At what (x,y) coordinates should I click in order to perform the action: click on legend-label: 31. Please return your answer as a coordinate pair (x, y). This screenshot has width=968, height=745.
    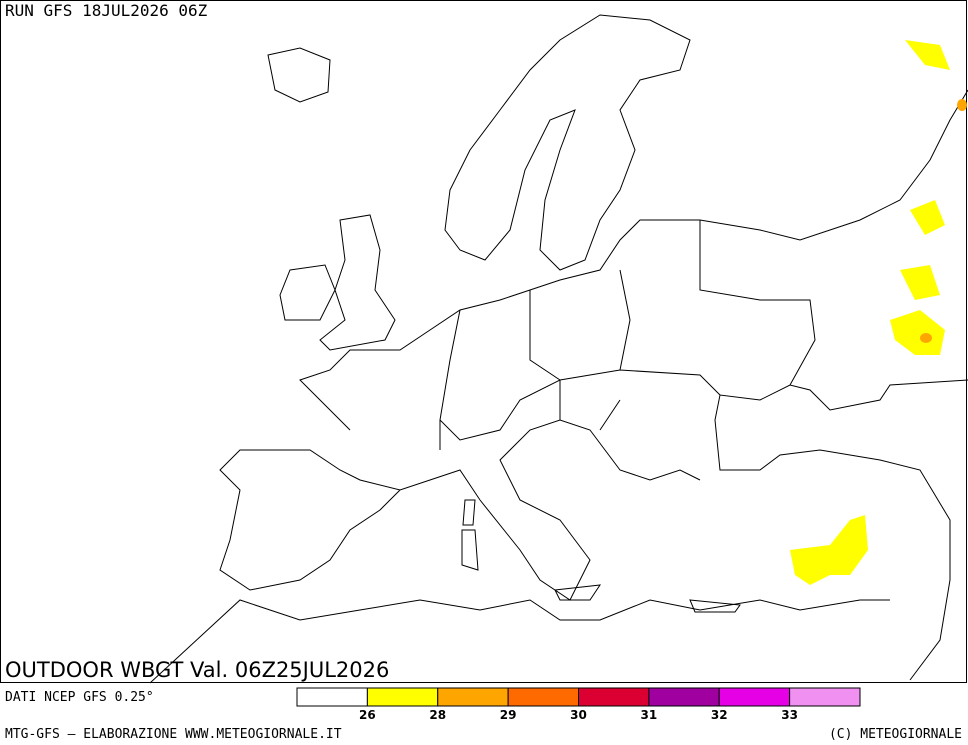
    Looking at the image, I should click on (649, 715).